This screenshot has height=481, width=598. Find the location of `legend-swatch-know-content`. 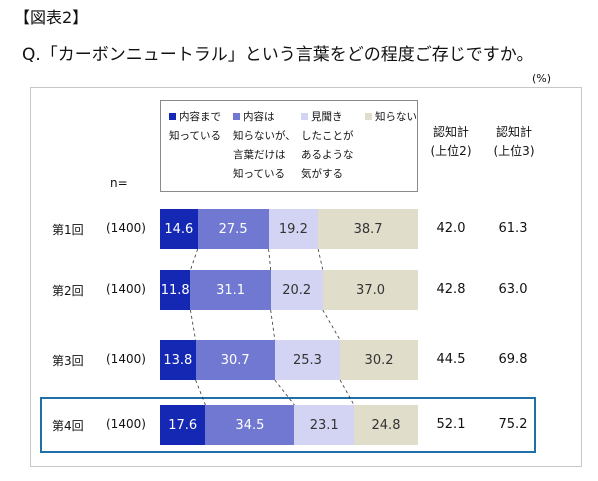

legend-swatch-know-content is located at coordinates (172, 116).